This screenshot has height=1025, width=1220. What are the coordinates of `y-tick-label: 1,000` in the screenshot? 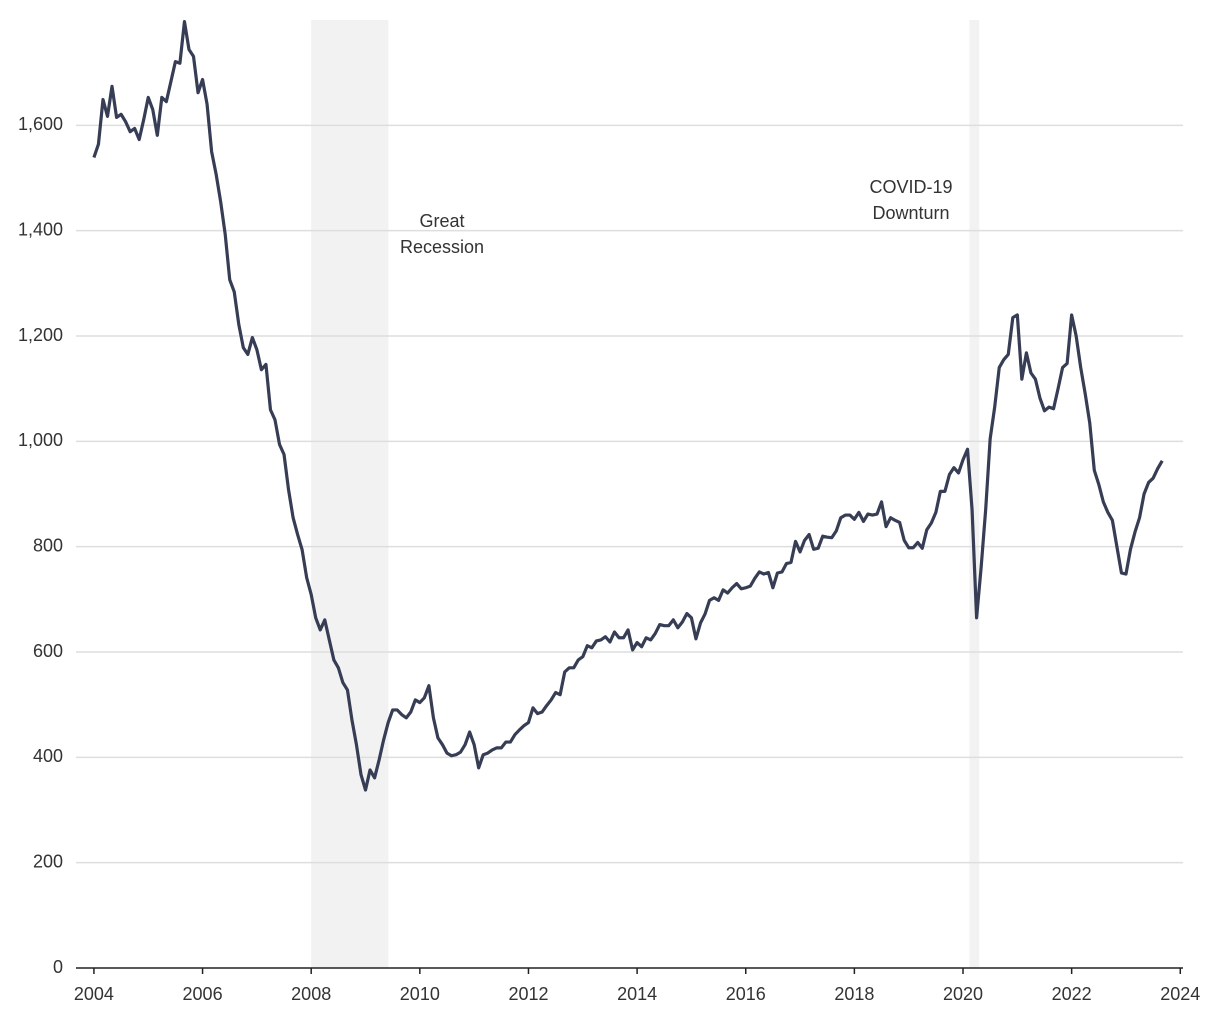 It's located at (40, 440).